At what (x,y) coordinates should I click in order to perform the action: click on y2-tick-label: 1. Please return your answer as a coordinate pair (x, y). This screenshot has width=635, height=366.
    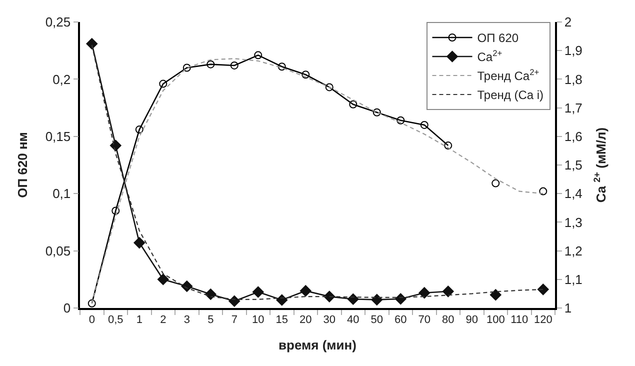
    Looking at the image, I should click on (568, 308).